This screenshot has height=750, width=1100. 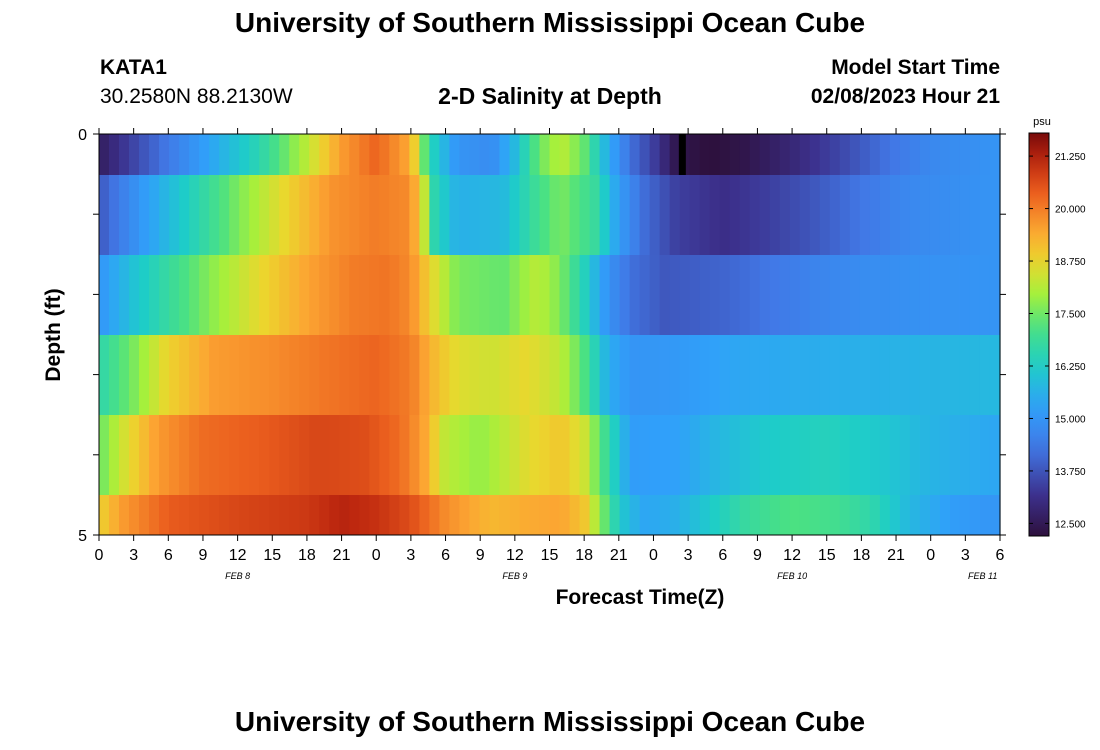 What do you see at coordinates (682, 154) in the screenshot?
I see `marker-layer` at bounding box center [682, 154].